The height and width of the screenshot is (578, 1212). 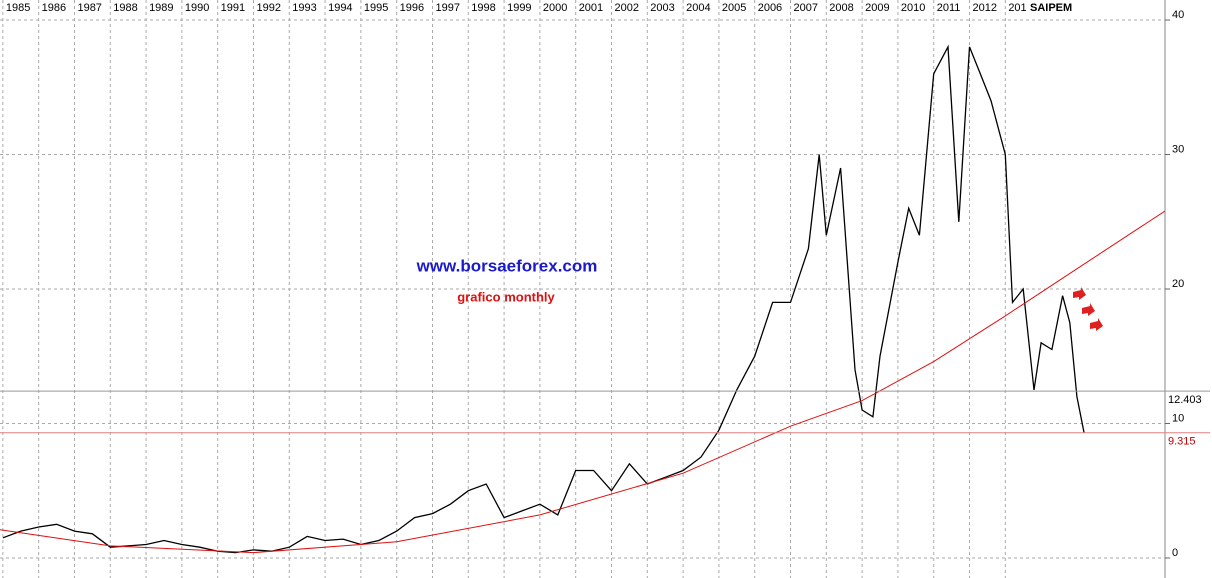 What do you see at coordinates (1178, 284) in the screenshot?
I see `y-tick-label: 20` at bounding box center [1178, 284].